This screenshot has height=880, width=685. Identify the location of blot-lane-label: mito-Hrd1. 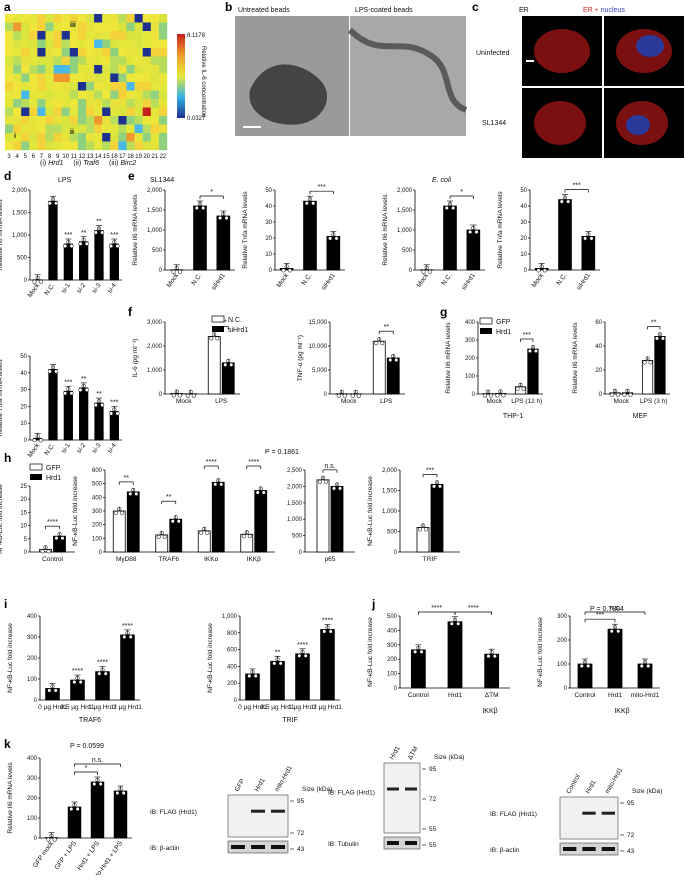
(614, 780).